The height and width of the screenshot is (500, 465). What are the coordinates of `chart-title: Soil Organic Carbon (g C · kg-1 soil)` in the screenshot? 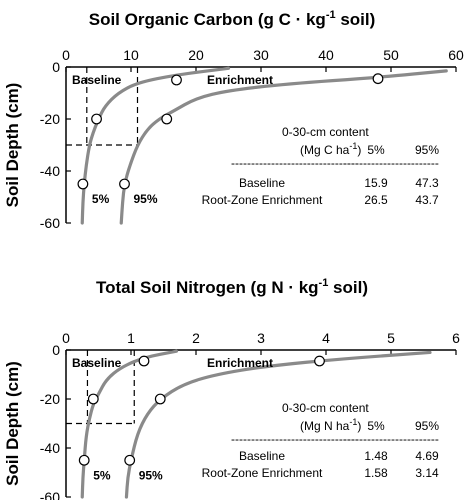 It's located at (232, 19).